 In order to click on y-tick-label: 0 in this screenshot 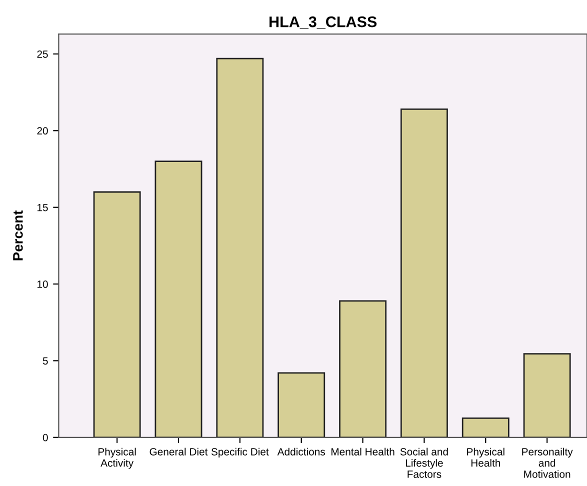, I will do `click(45, 438)`.